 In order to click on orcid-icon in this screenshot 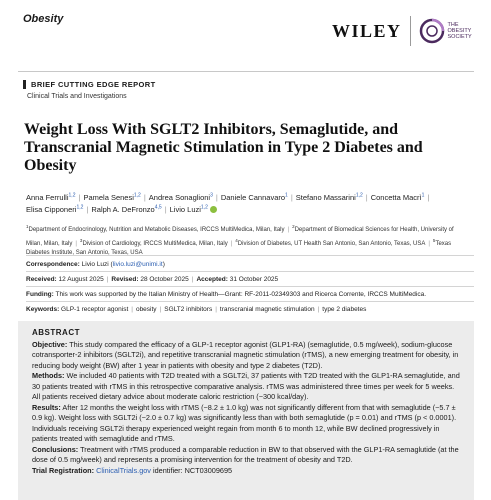, I will do `click(213, 209)`.